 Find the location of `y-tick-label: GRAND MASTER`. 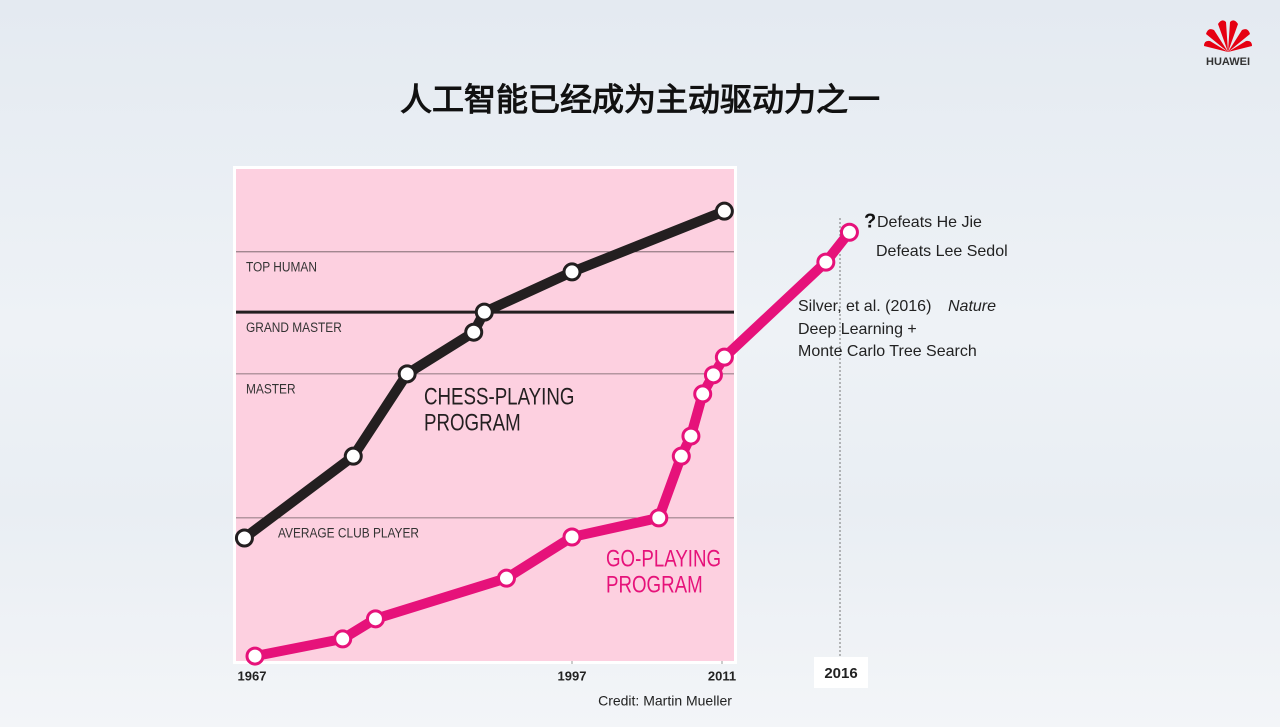

y-tick-label: GRAND MASTER is located at coordinates (294, 327).